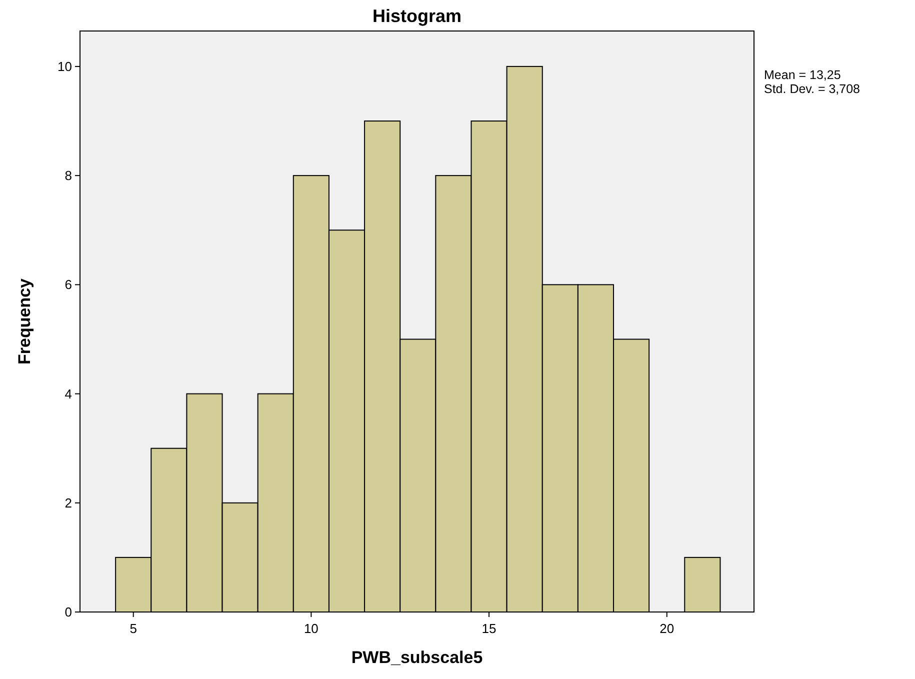  I want to click on y-tick-label: 10, so click(65, 66).